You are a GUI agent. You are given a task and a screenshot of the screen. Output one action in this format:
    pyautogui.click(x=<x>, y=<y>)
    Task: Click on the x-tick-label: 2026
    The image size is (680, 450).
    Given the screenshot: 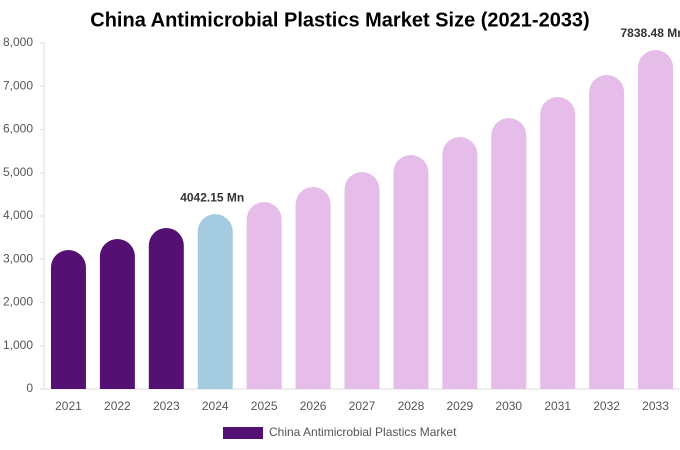 What is the action you would take?
    pyautogui.click(x=313, y=406)
    